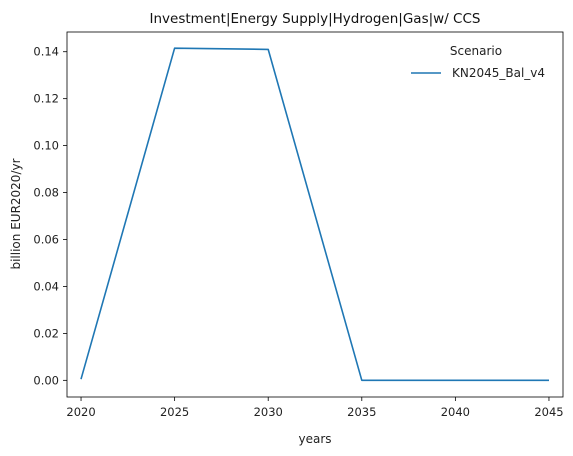 The height and width of the screenshot is (456, 573). What do you see at coordinates (476, 51) in the screenshot?
I see `legend-title: Scenario` at bounding box center [476, 51].